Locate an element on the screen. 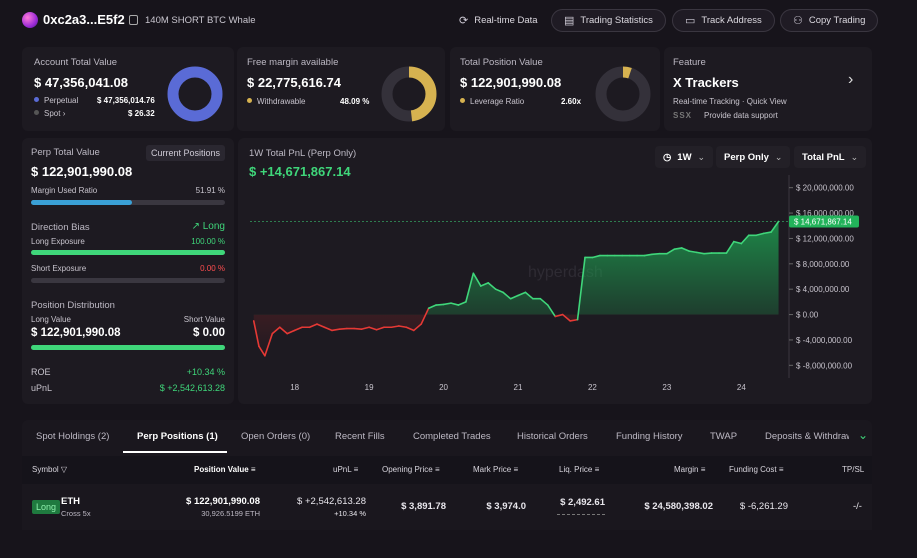 The image size is (917, 558). current-value-label: $ 14,671,867.14 is located at coordinates (824, 221).